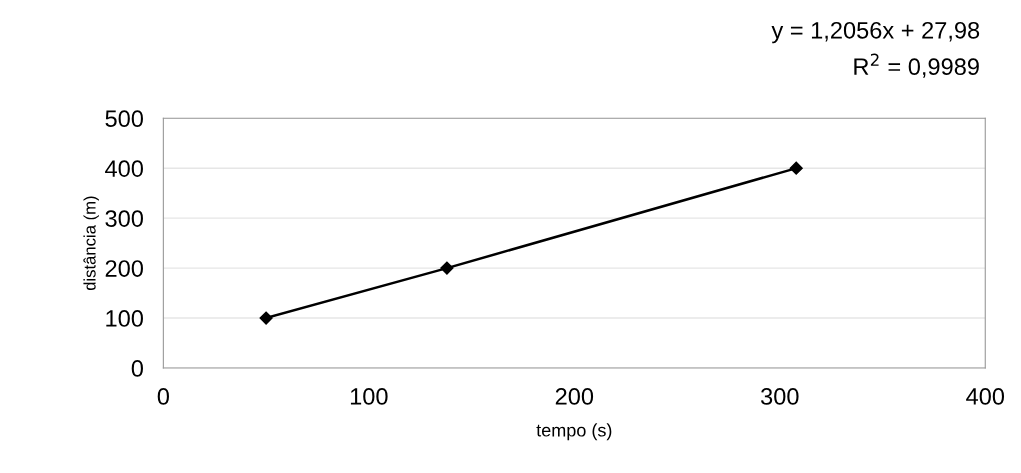 The height and width of the screenshot is (473, 1021). I want to click on text: y = 1,2056x + 27,98, so click(875, 32).